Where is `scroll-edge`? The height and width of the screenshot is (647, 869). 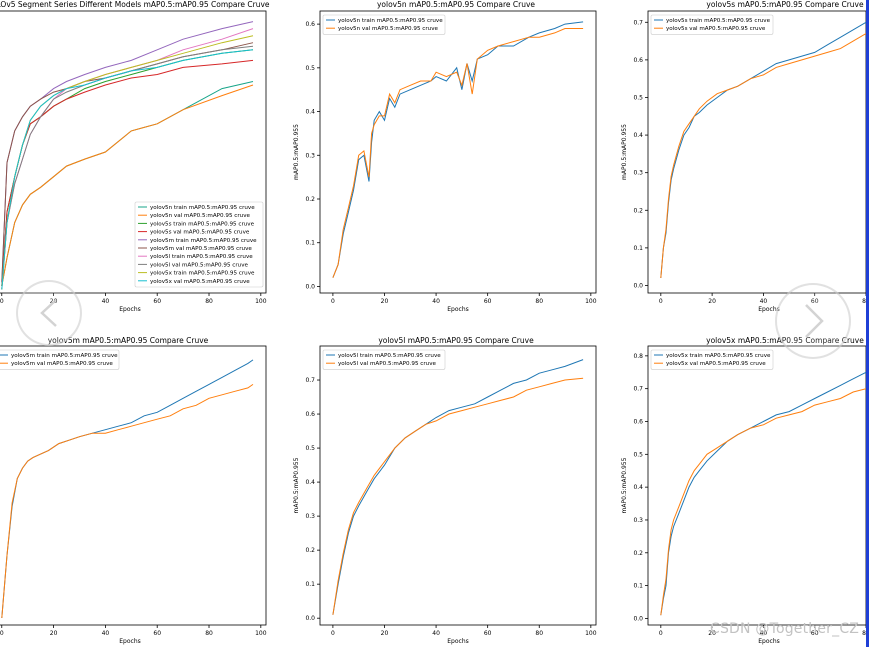
scroll-edge is located at coordinates (867, 323).